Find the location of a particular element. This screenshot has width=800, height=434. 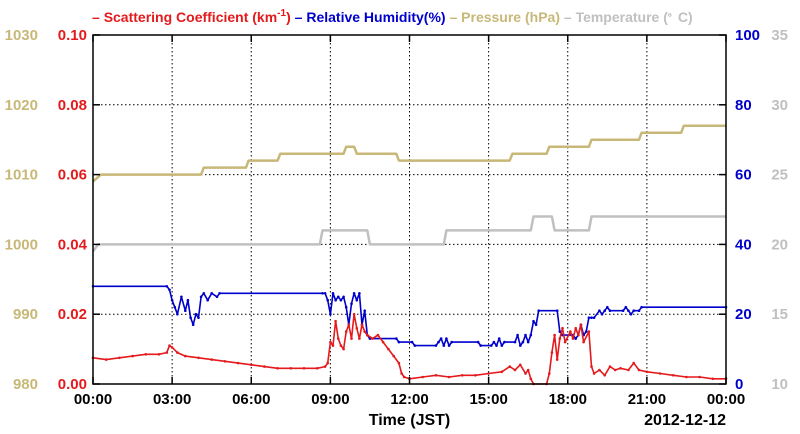

humidity-axis-tick-label: 0 is located at coordinates (739, 384).